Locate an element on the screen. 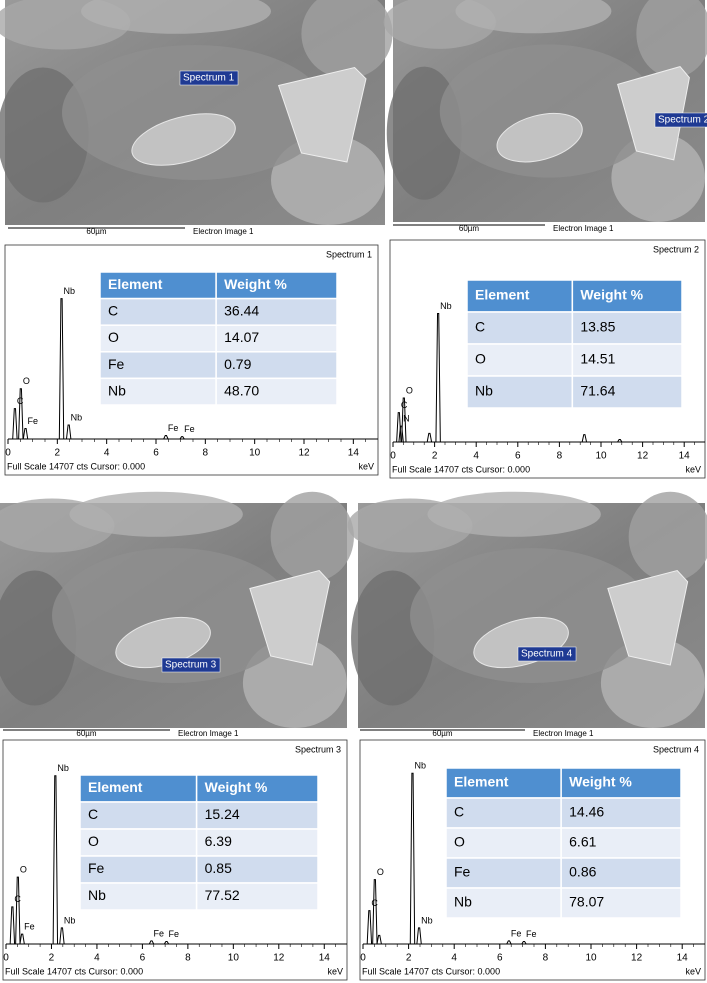 This screenshot has height=983, width=707. table-cell-text: 0.86 is located at coordinates (582, 872).